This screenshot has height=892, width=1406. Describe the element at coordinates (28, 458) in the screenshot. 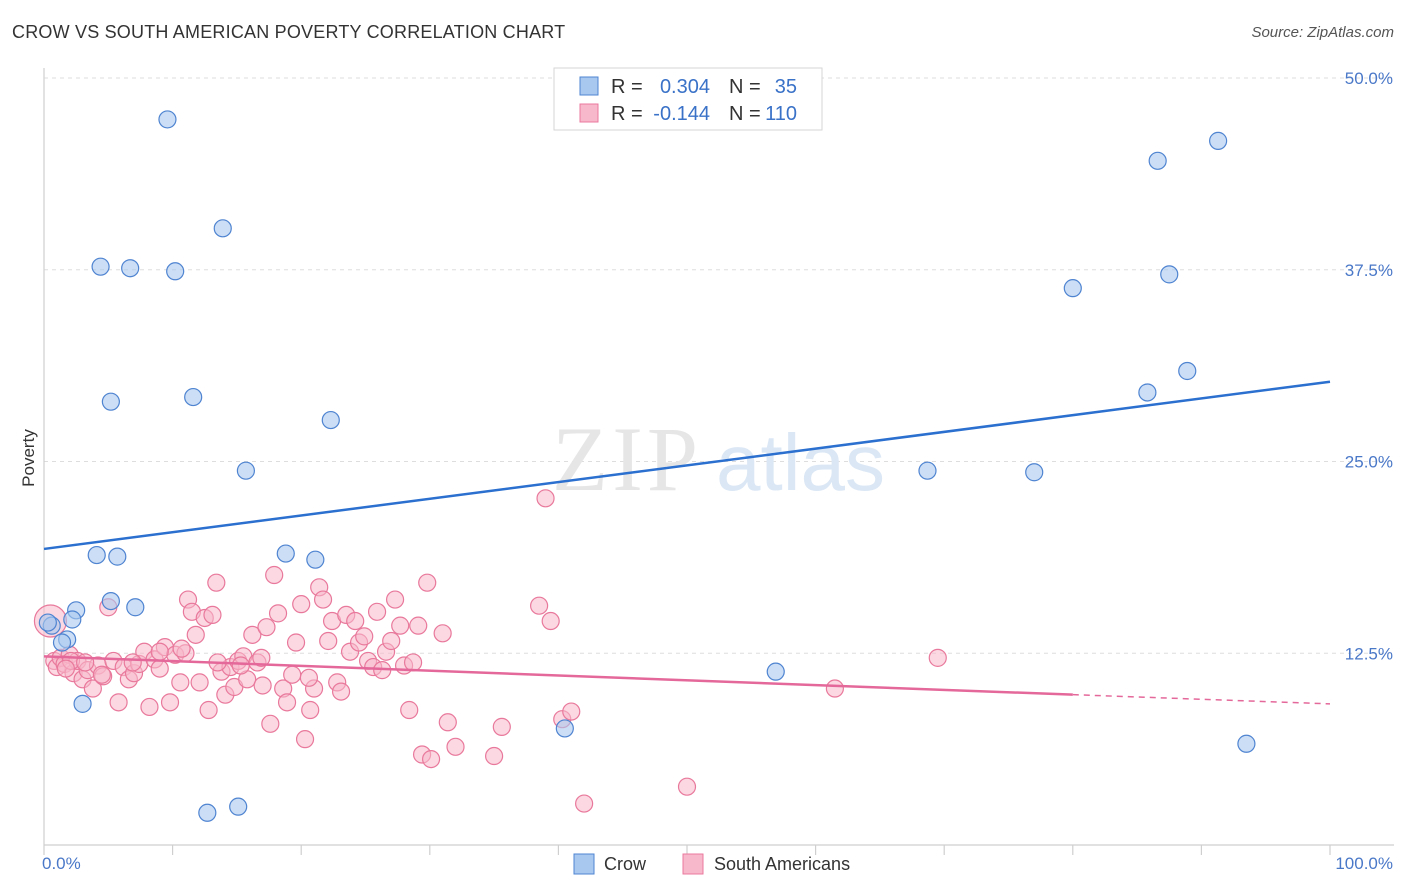

I see `y-axis-label: Poverty` at that location.